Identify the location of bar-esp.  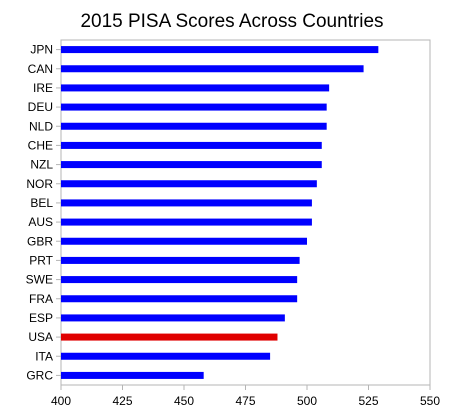
(173, 318).